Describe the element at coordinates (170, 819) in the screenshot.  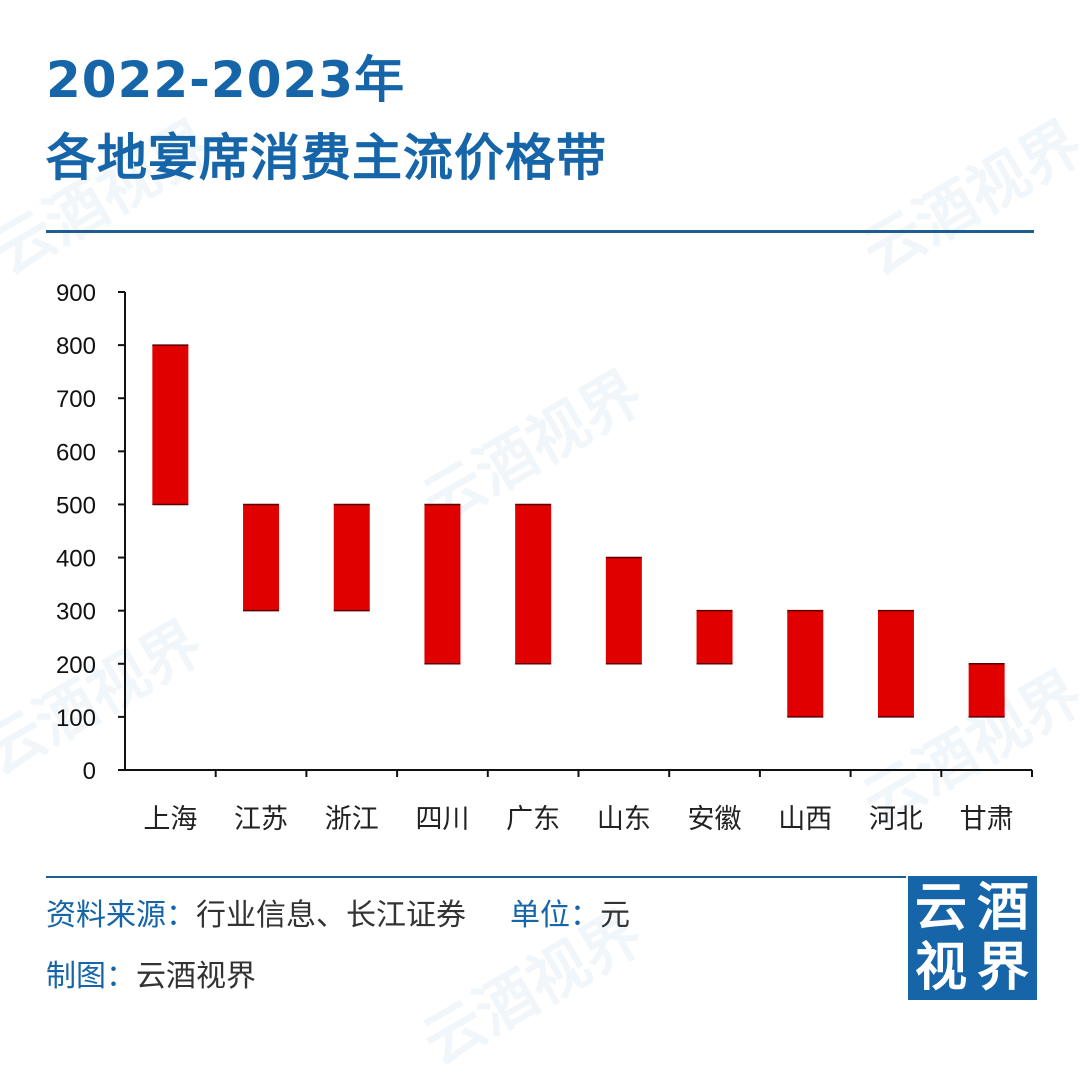
I see `x-category-label: 上海` at that location.